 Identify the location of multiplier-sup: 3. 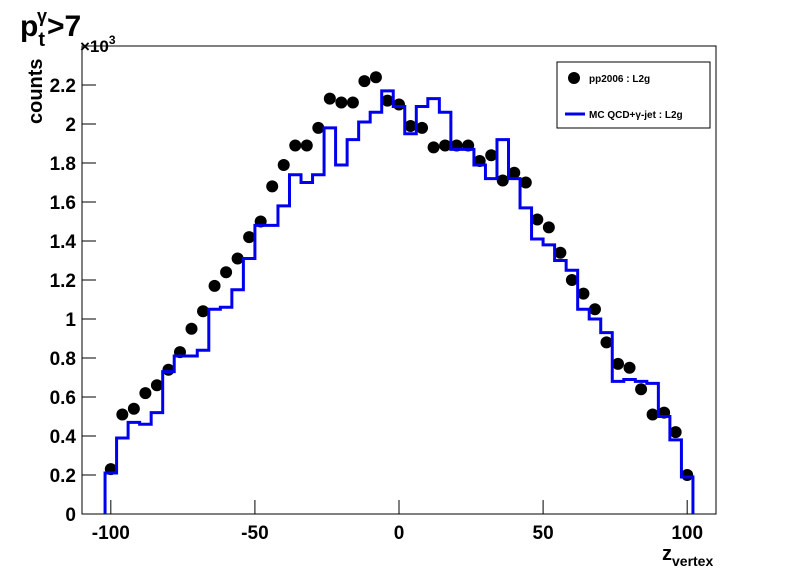
(112, 40).